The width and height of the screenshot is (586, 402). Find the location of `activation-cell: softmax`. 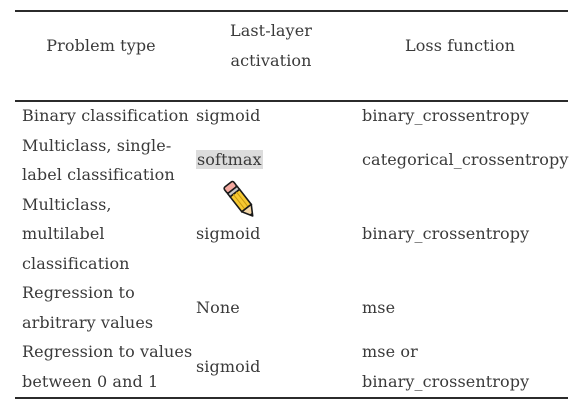

activation-cell: softmax is located at coordinates (229, 160).